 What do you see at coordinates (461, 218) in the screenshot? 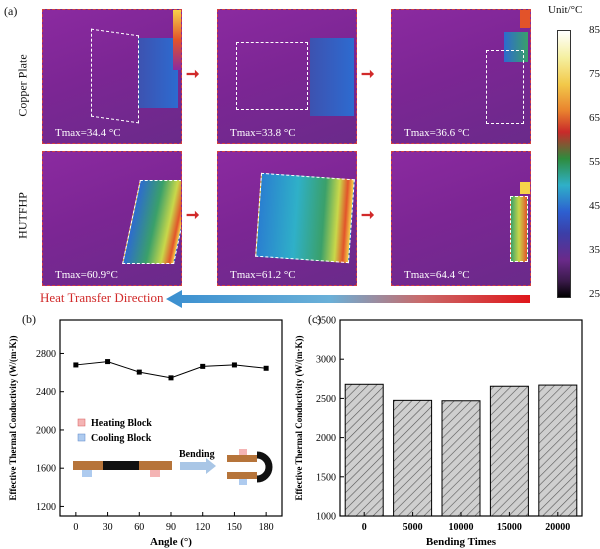
I see `thermal-image-hutfhp-3: Tmax=64.4 °C` at bounding box center [461, 218].